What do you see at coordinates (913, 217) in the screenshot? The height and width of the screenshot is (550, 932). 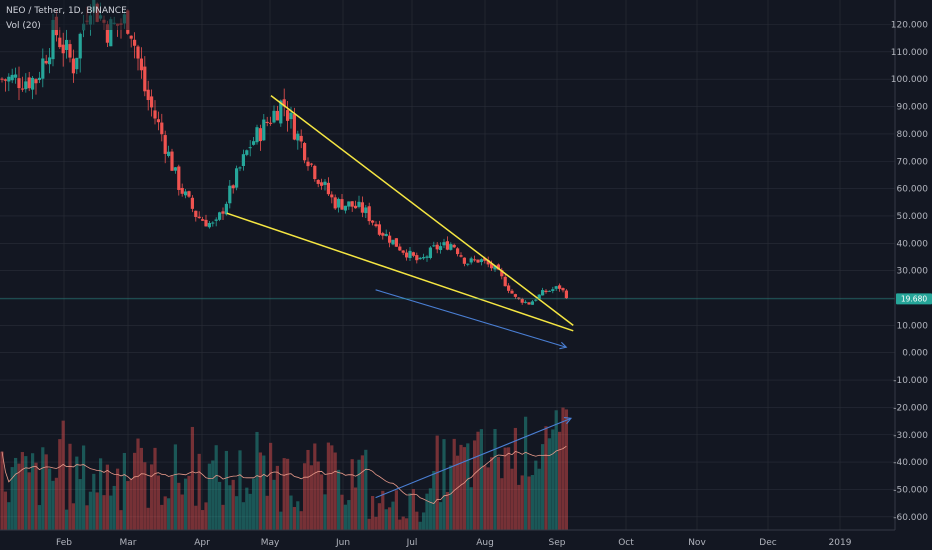 I see `y-tick-label: 50.000` at bounding box center [913, 217].